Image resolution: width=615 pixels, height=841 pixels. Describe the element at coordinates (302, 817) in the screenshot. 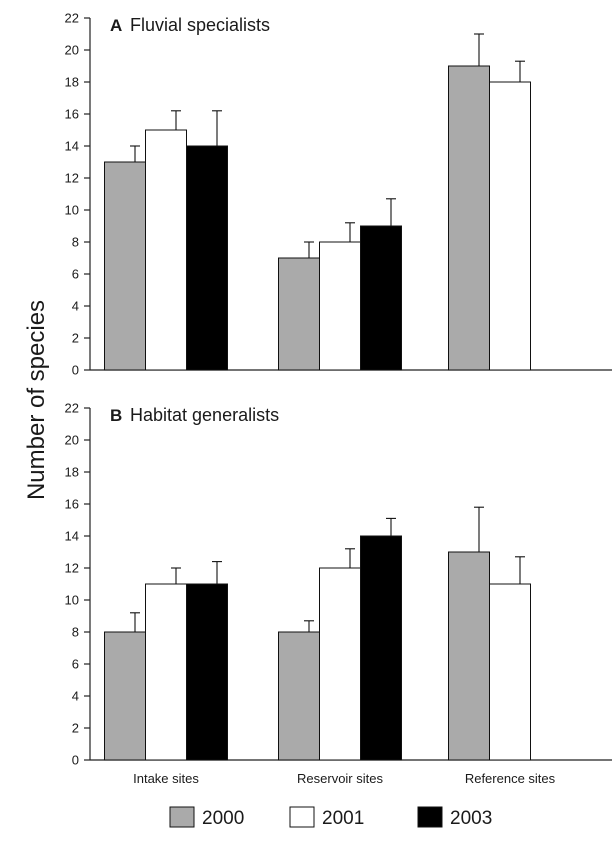

I see `legend-swatch-2001` at that location.